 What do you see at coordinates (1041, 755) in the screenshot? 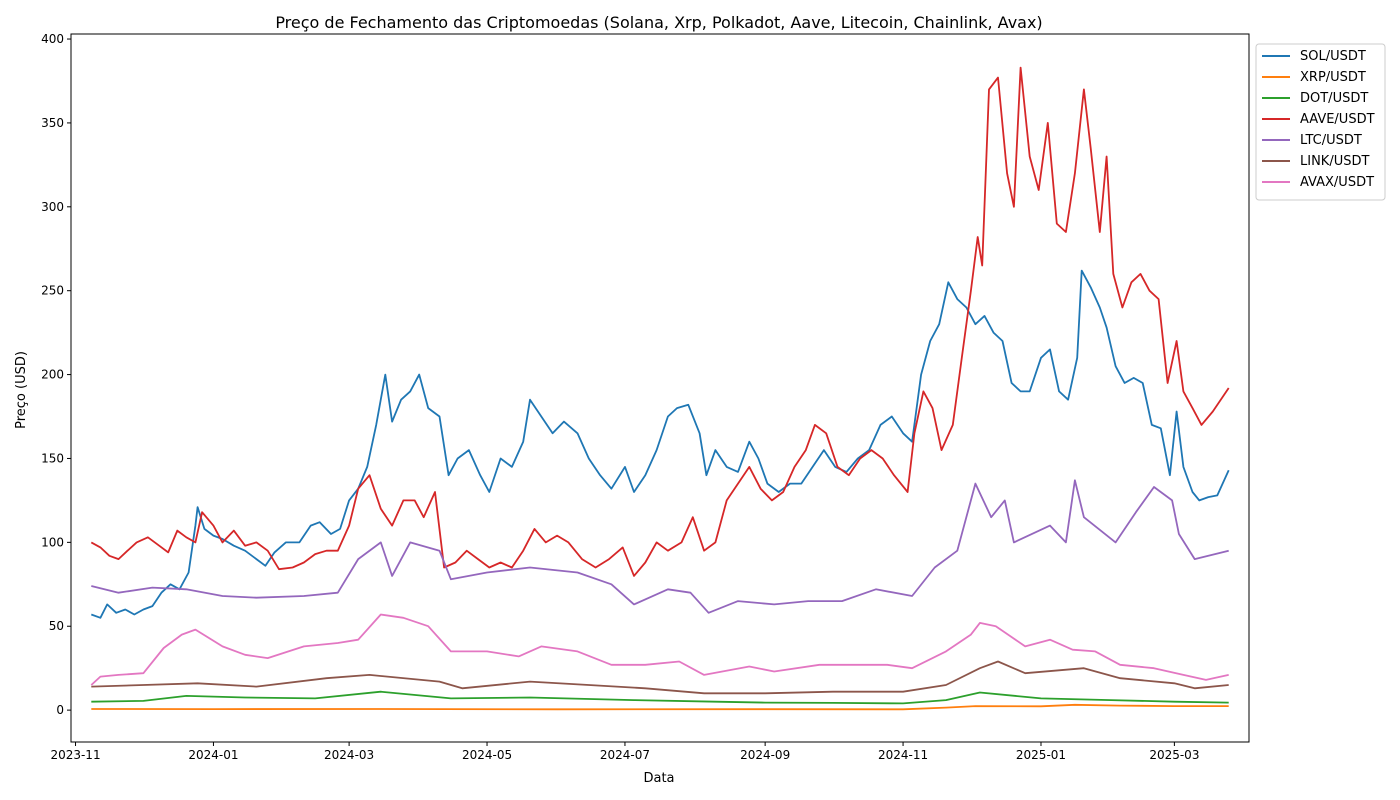
I see `x-tick-label: 2025-01` at bounding box center [1041, 755].